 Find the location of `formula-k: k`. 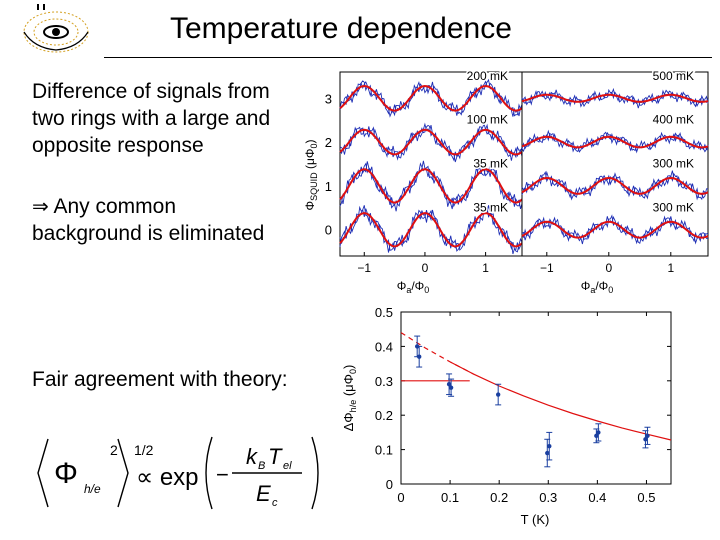

formula-k: k is located at coordinates (252, 456).